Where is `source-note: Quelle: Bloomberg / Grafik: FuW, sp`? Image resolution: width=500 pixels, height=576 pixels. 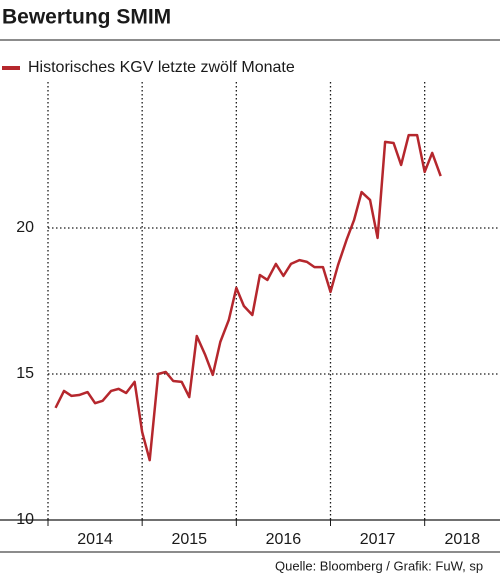 source-note: Quelle: Bloomberg / Grafik: FuW, sp is located at coordinates (379, 565).